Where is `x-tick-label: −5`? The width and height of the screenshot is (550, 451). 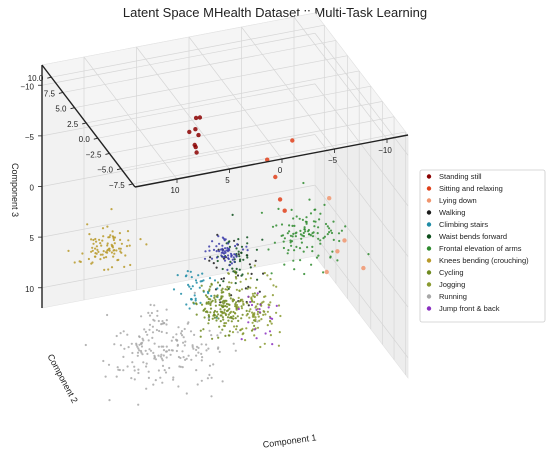 x-tick-label: −5 is located at coordinates (333, 160).